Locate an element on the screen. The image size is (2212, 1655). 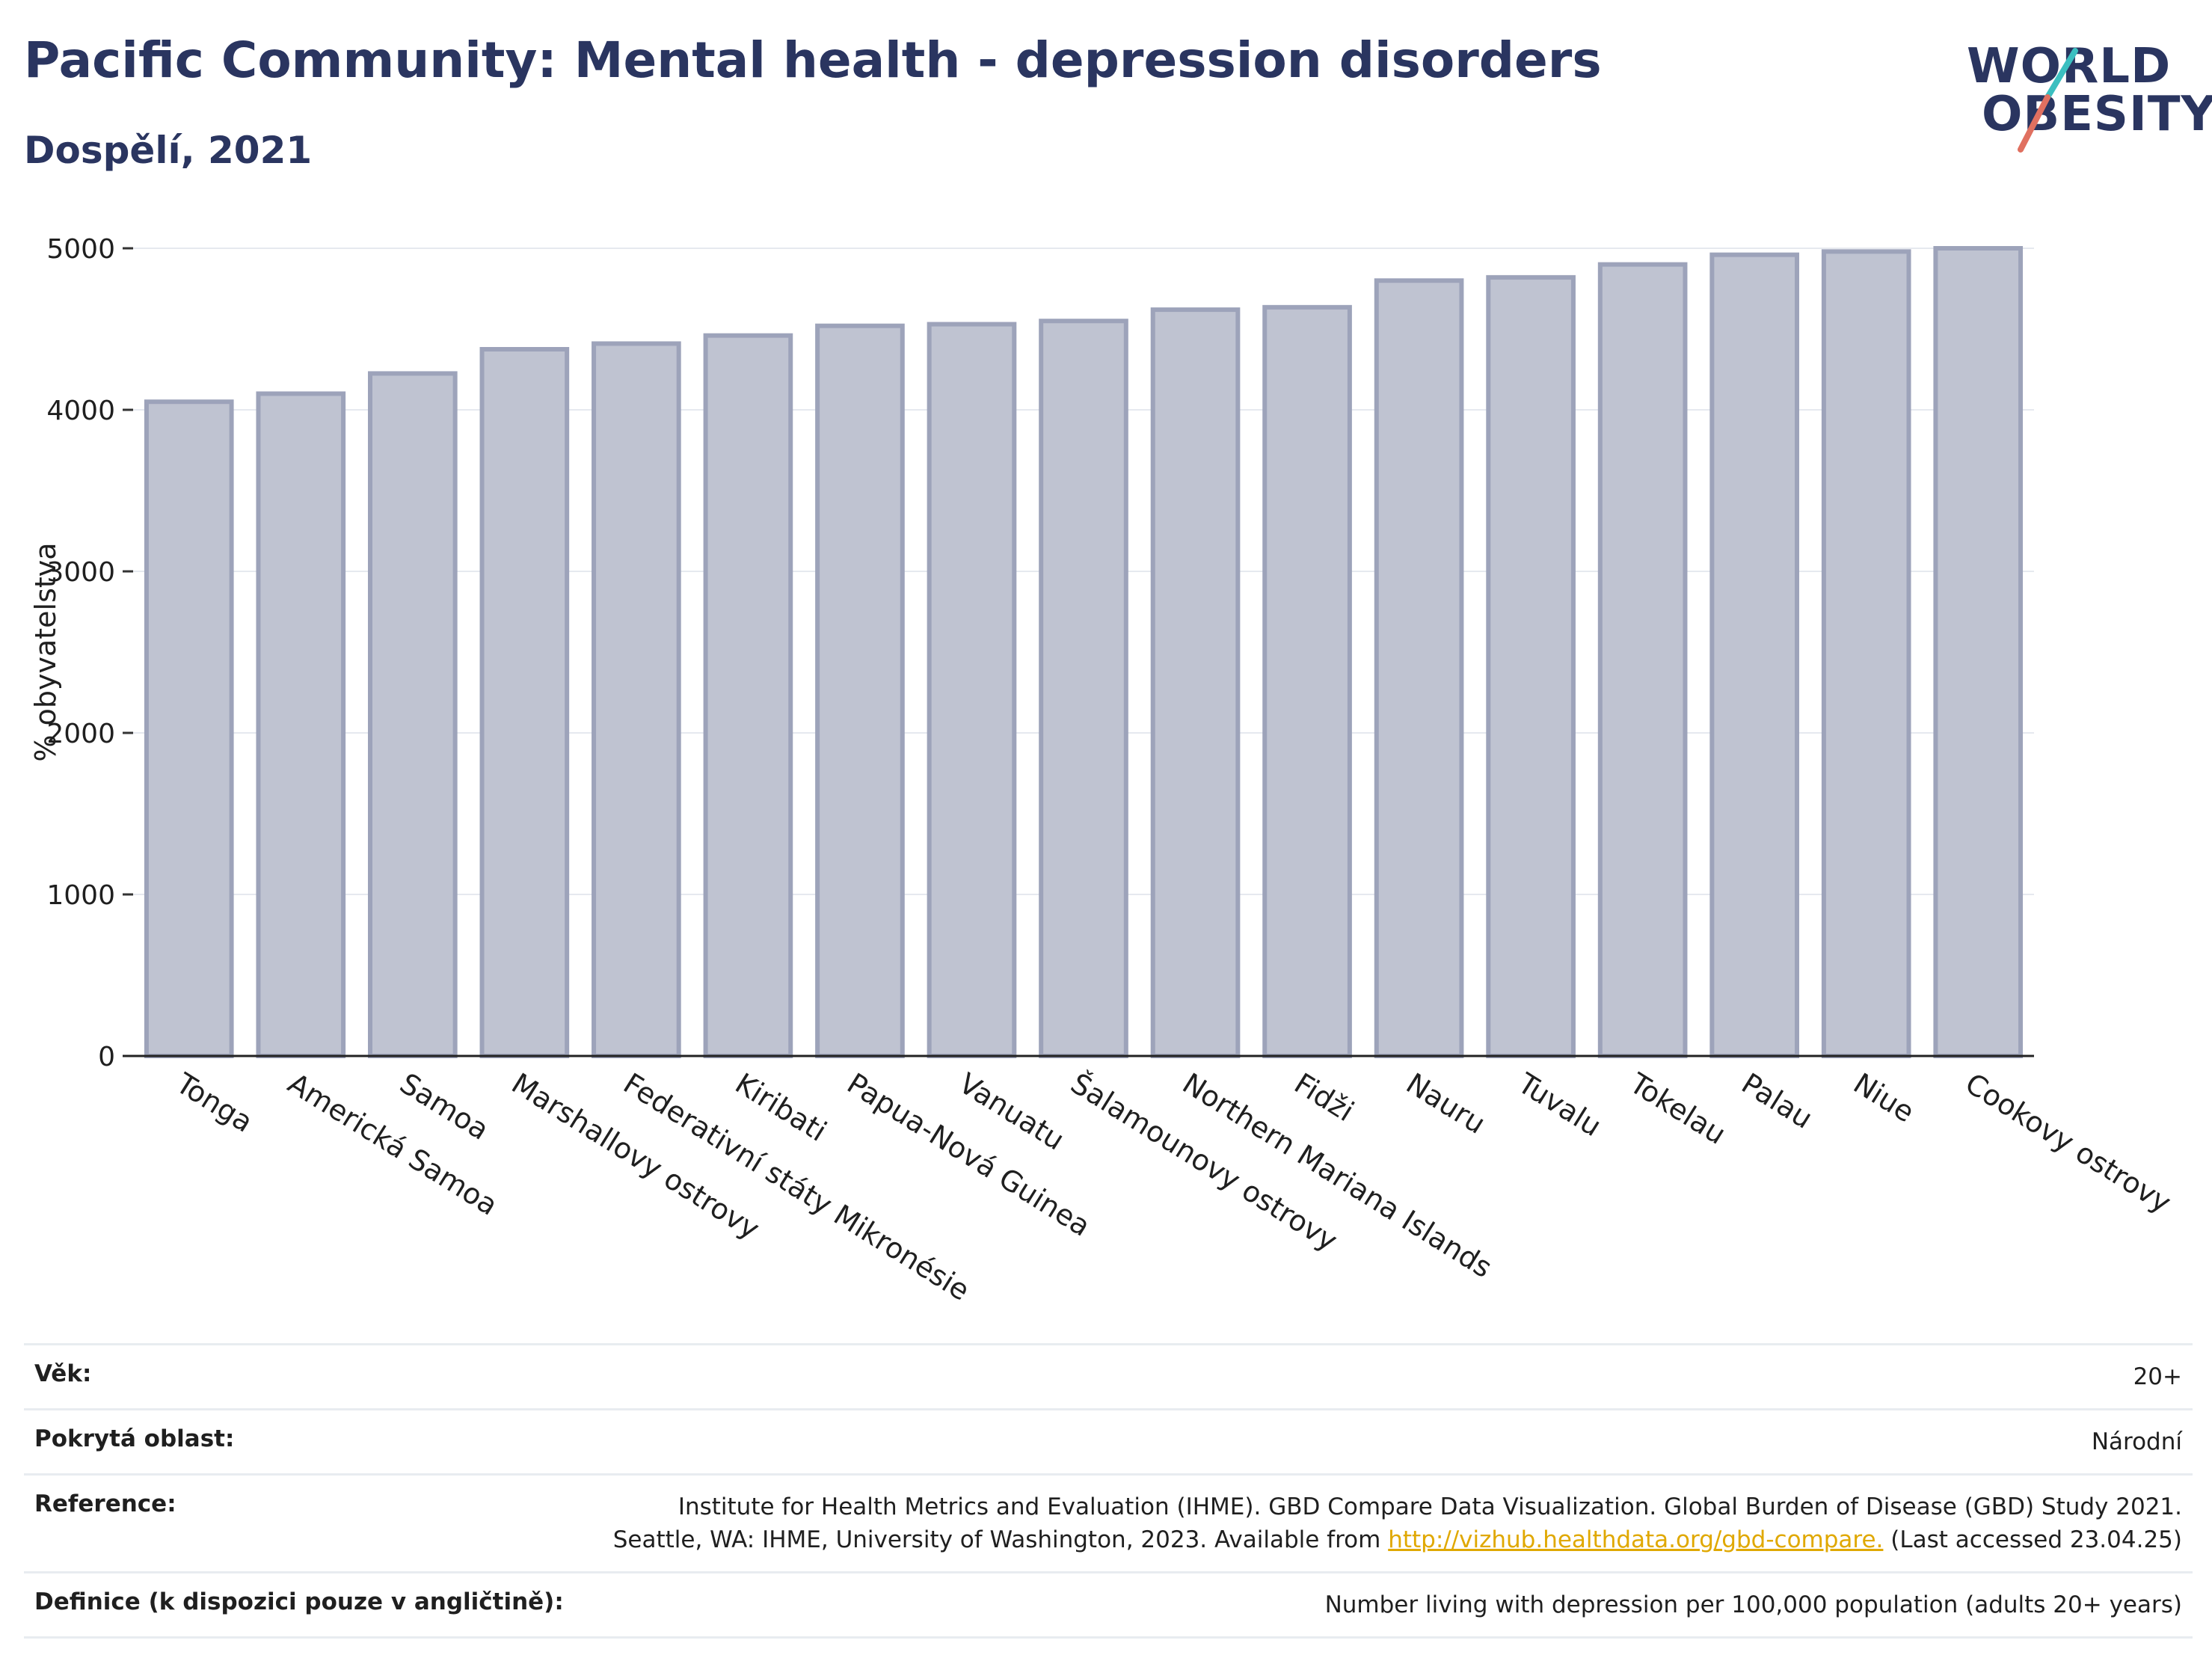
y-tick-label: 0 is located at coordinates (106, 1057).